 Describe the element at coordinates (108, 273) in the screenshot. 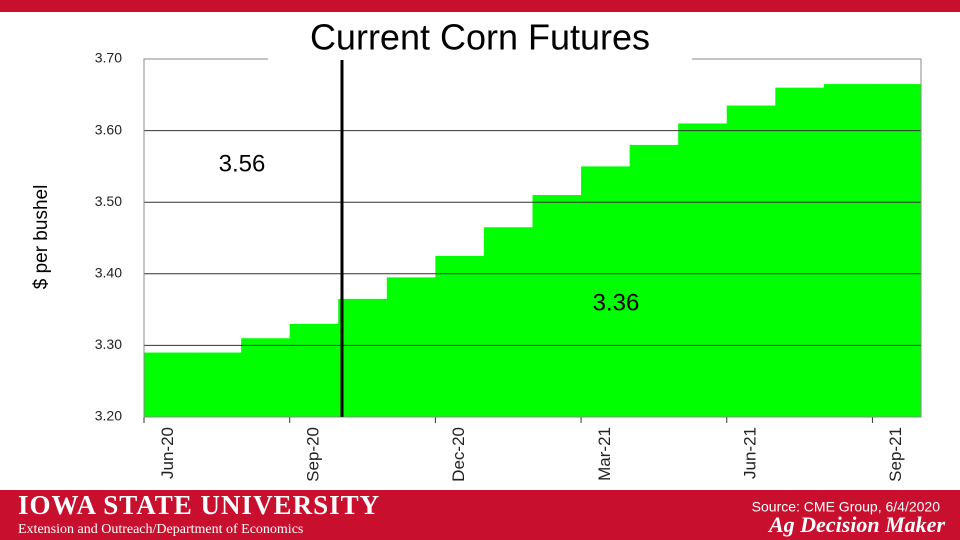

I see `y-tick-label: 3.40` at that location.